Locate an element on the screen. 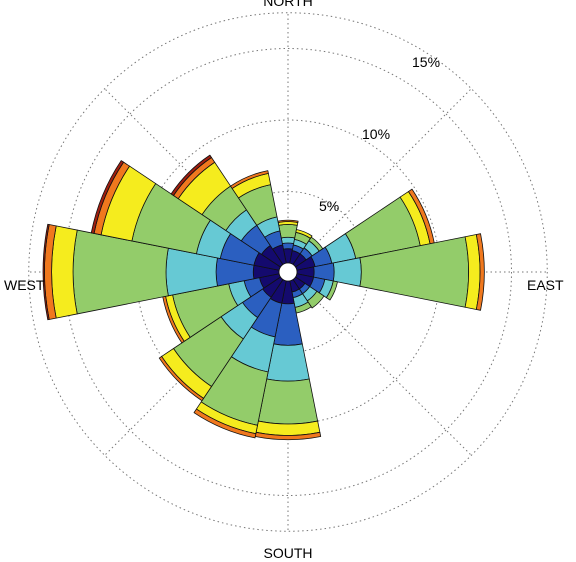 The width and height of the screenshot is (576, 562). ring-label-10: 10% is located at coordinates (376, 134).